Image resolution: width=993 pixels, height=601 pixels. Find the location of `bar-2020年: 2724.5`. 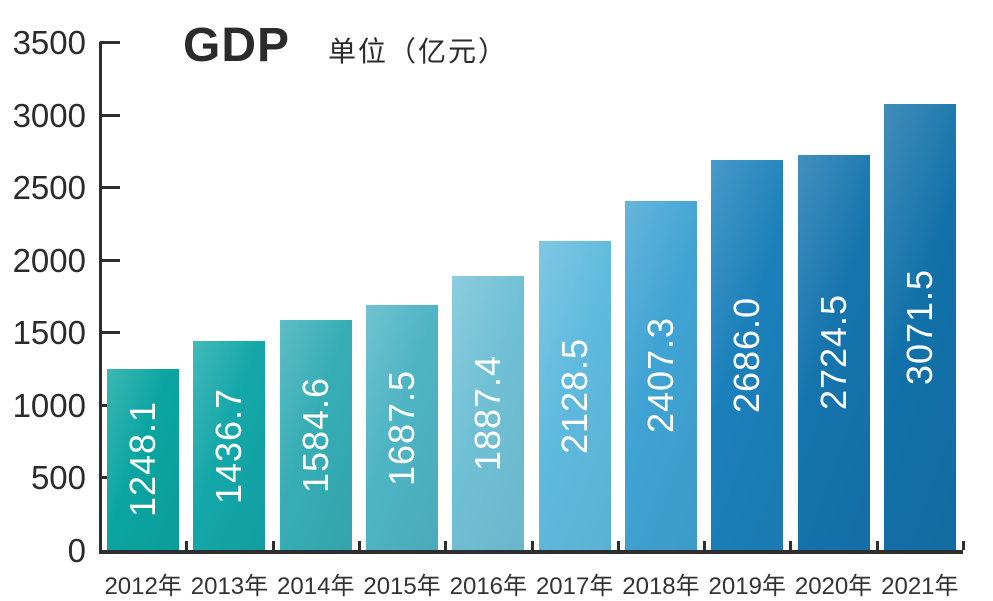

bar-2020年: 2724.5 is located at coordinates (833, 352).